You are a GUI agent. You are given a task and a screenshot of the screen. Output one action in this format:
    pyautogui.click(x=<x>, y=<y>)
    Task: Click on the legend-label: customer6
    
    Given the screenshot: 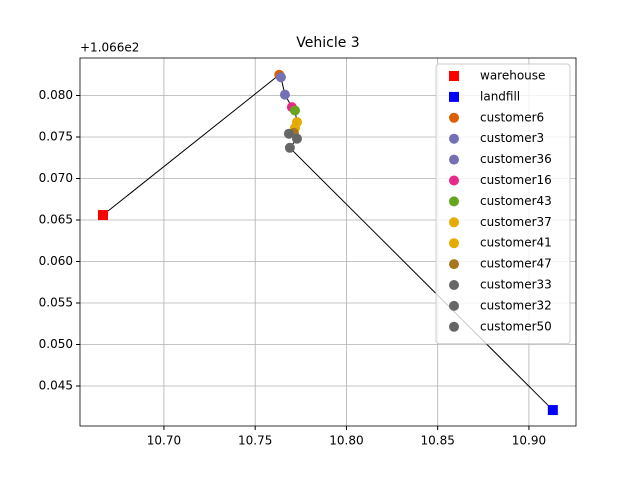 What is the action you would take?
    pyautogui.click(x=512, y=117)
    